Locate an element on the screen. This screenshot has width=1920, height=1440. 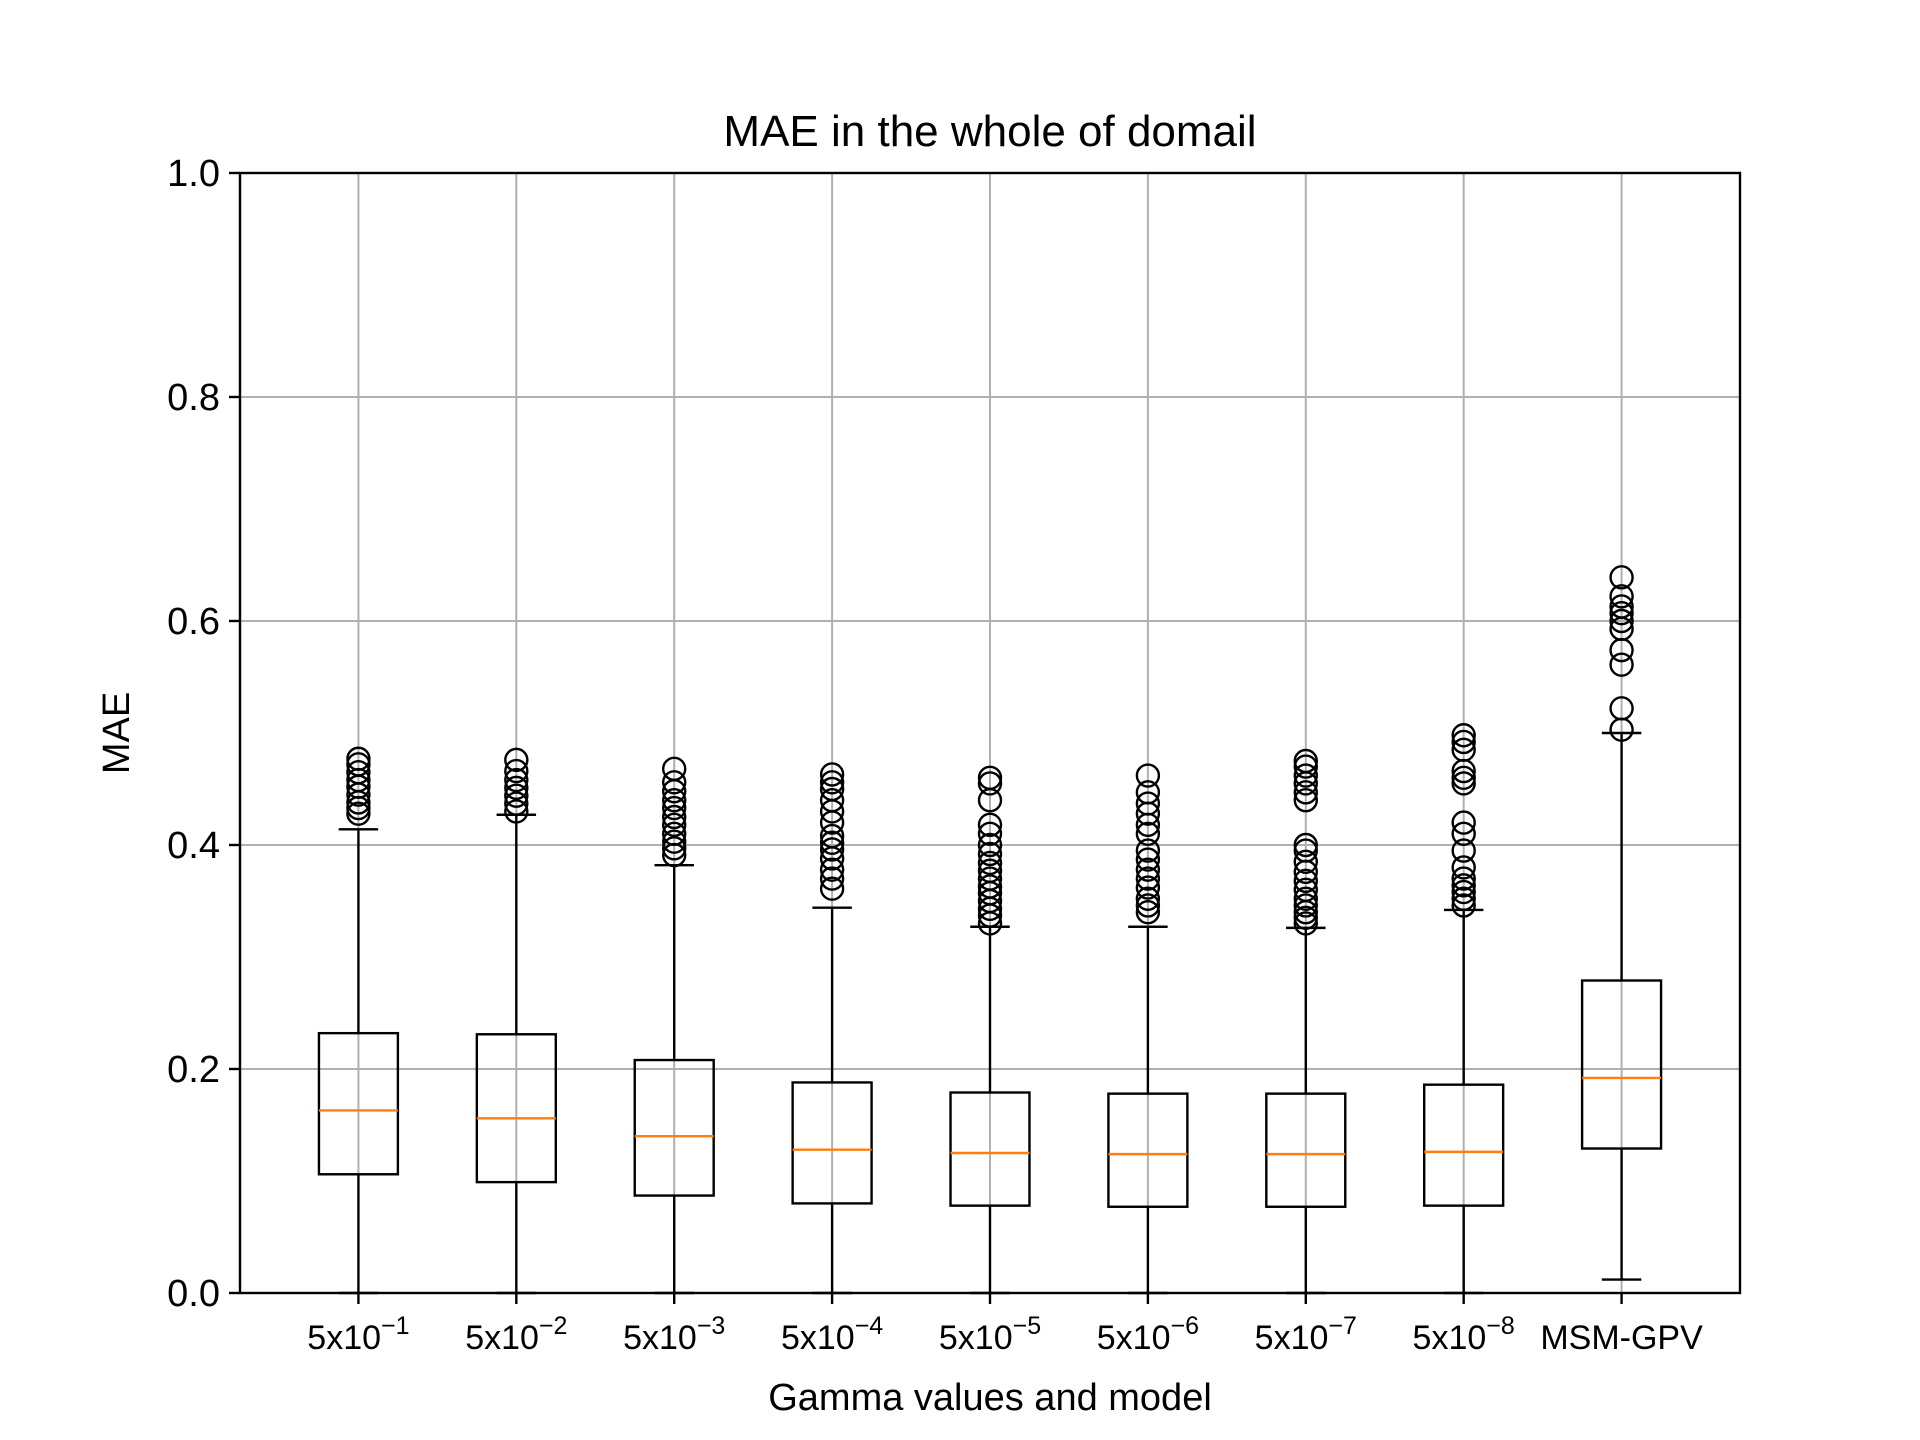
y-tick-label: 0.8 is located at coordinates (193, 398).